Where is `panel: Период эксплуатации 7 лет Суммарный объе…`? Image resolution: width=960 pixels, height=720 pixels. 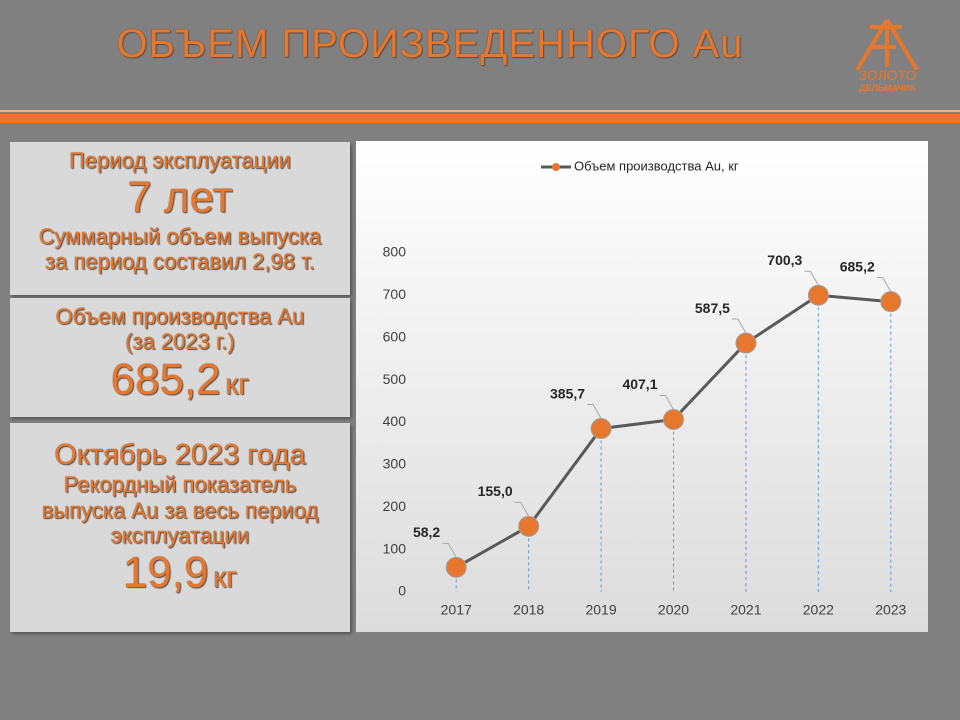 panel: Период эксплуатации 7 лет Суммарный объе… is located at coordinates (180, 218).